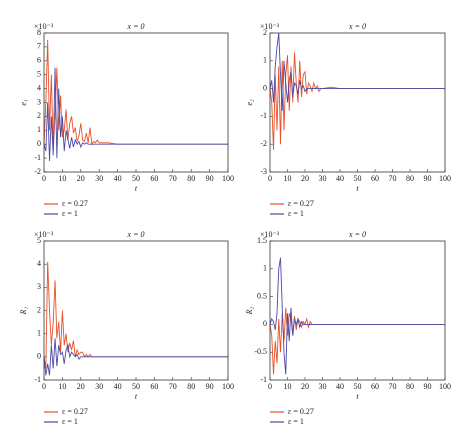  What do you see at coordinates (249, 310) in the screenshot?
I see `y-axis-label: R₂` at bounding box center [249, 310].